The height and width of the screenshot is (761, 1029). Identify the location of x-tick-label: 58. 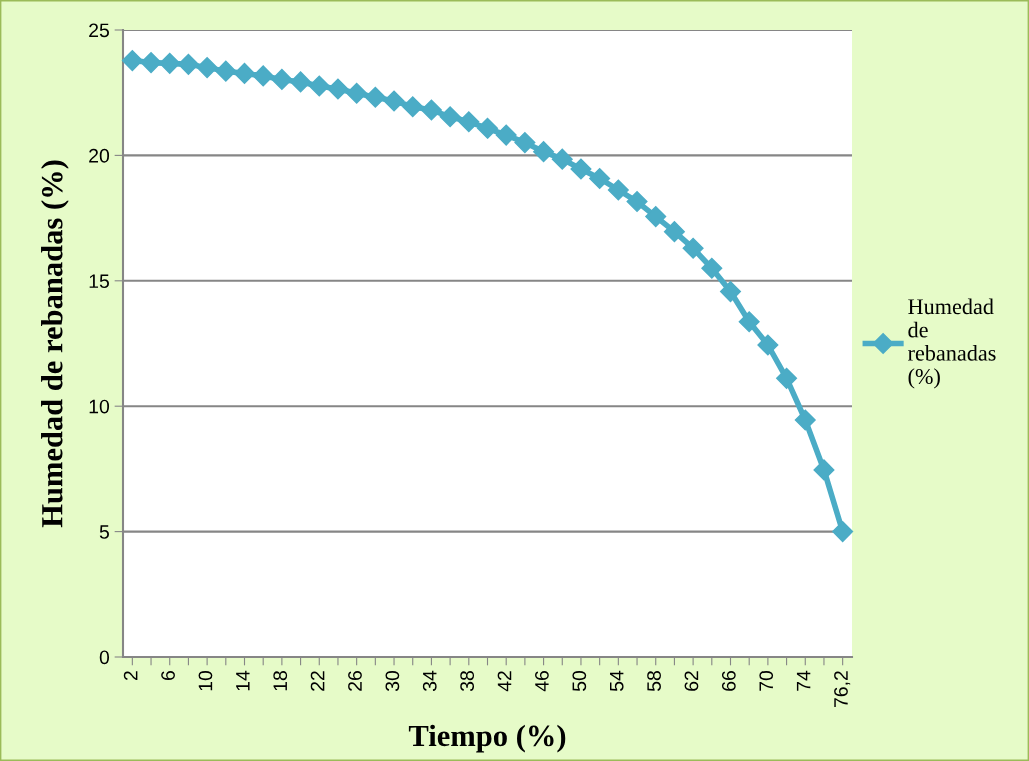
(654, 681).